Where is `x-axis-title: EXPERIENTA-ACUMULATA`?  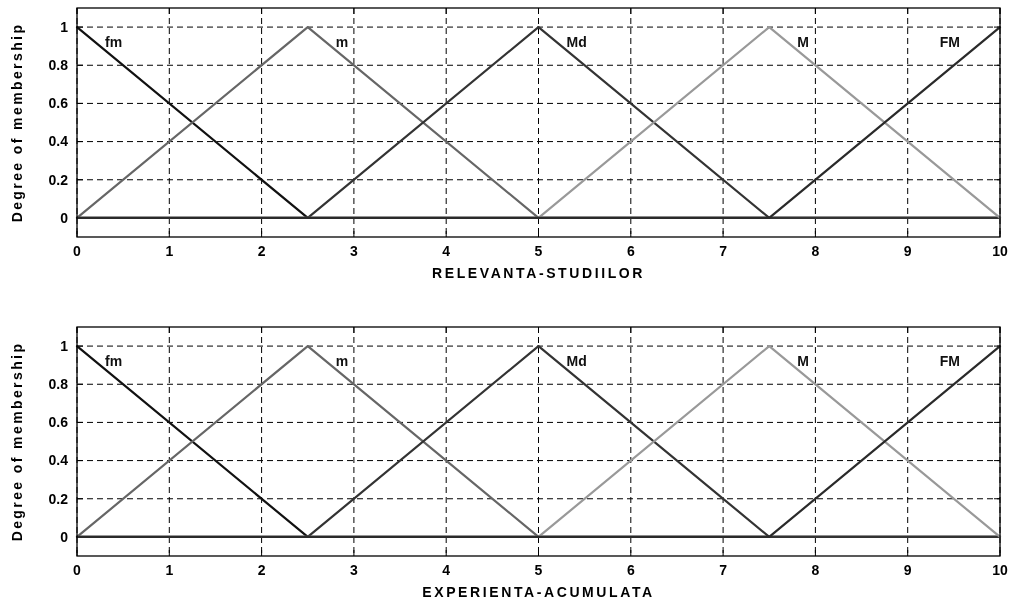 x-axis-title: EXPERIENTA-ACUMULATA is located at coordinates (538, 592).